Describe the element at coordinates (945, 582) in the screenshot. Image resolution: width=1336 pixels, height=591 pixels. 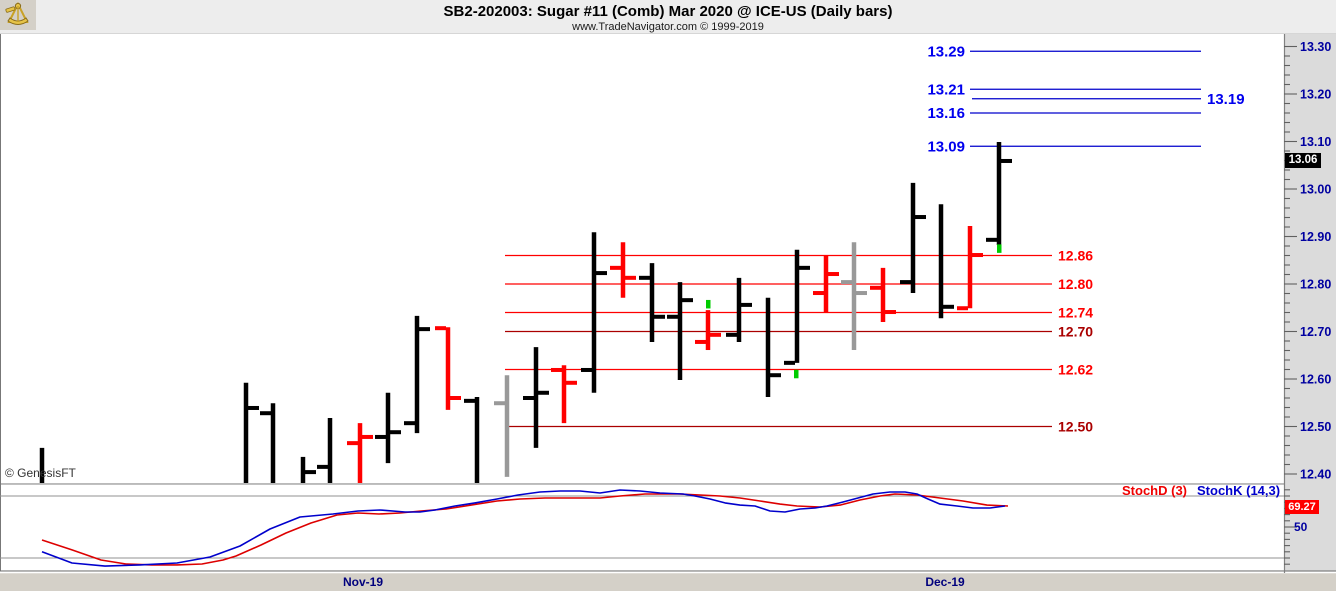
I see `x-axis-label-dec: Dec-19` at that location.